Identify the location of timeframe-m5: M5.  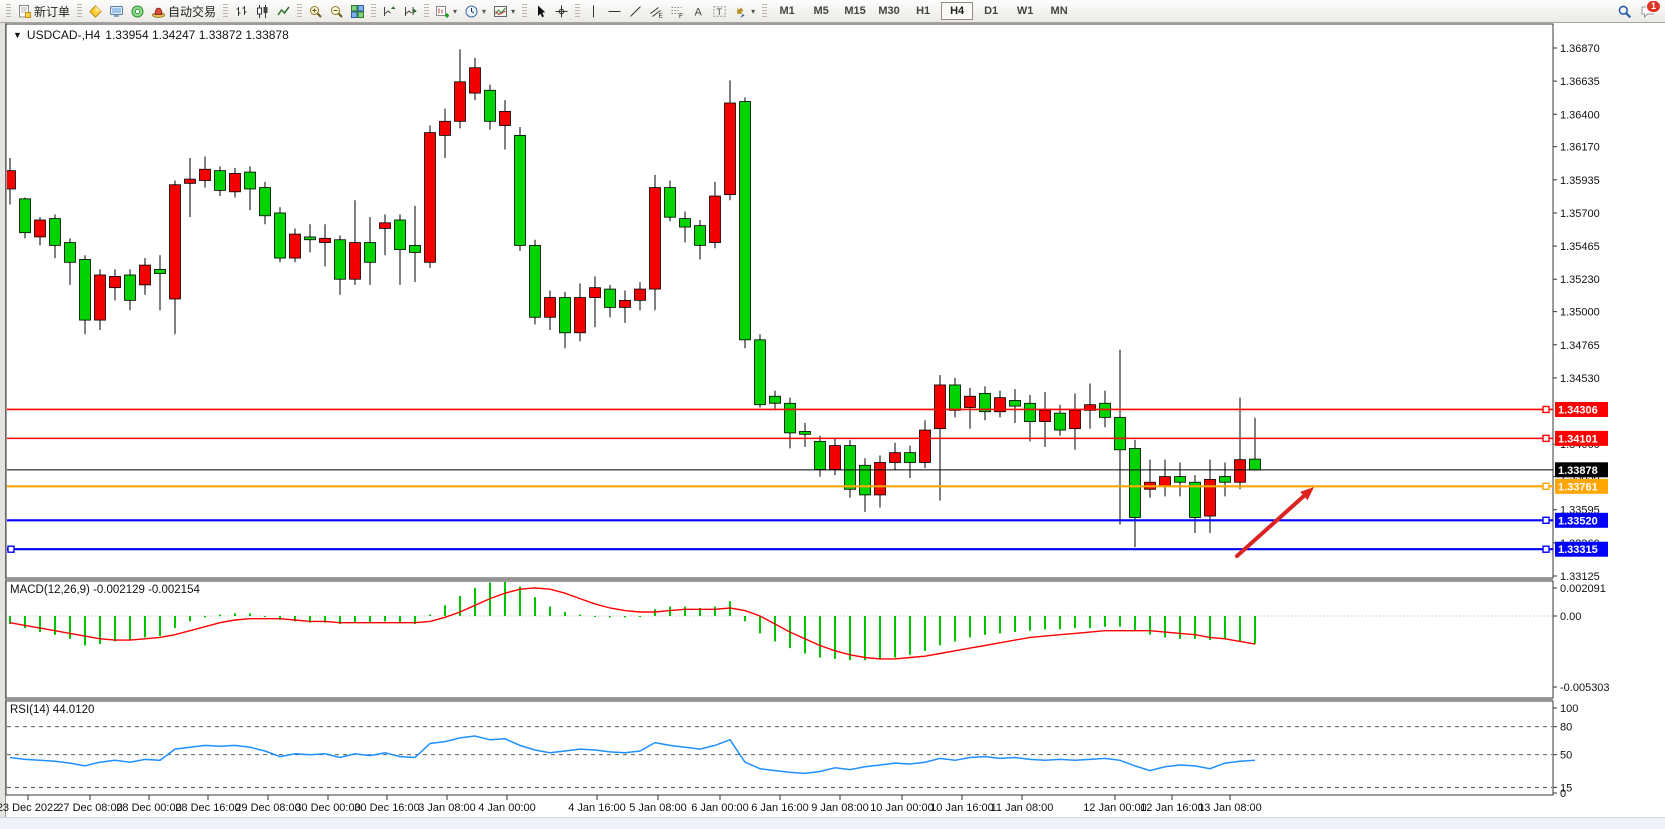
(821, 11).